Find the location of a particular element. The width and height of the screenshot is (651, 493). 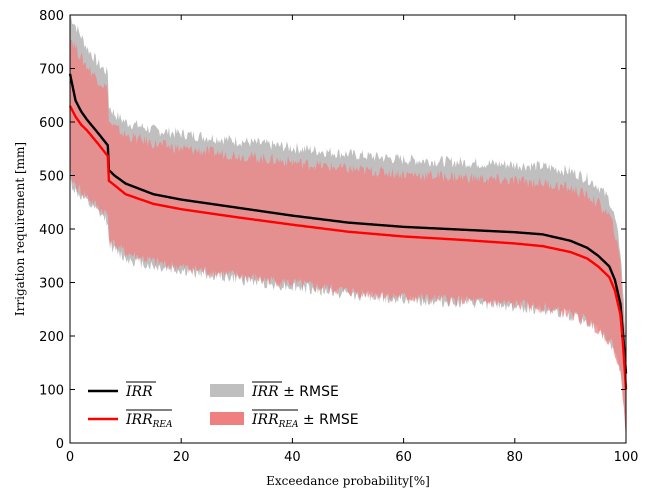

legend-label: IRR ± RMSE is located at coordinates (295, 392).